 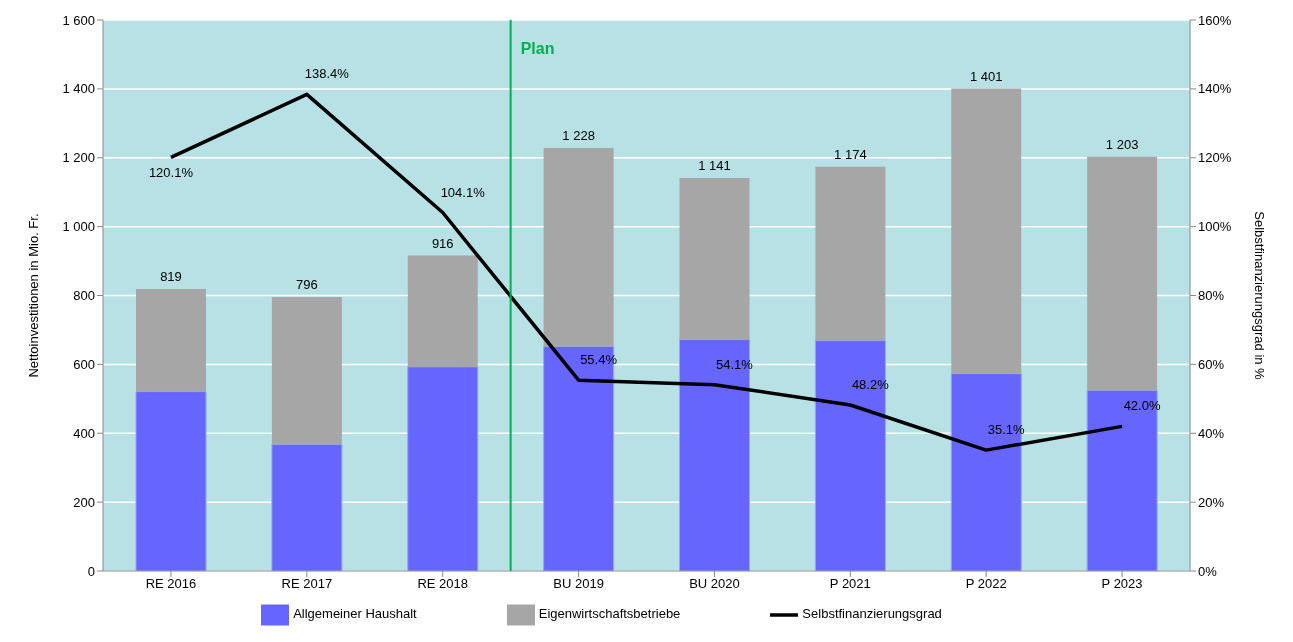 What do you see at coordinates (537, 48) in the screenshot?
I see `ref-line-label: Plan` at bounding box center [537, 48].